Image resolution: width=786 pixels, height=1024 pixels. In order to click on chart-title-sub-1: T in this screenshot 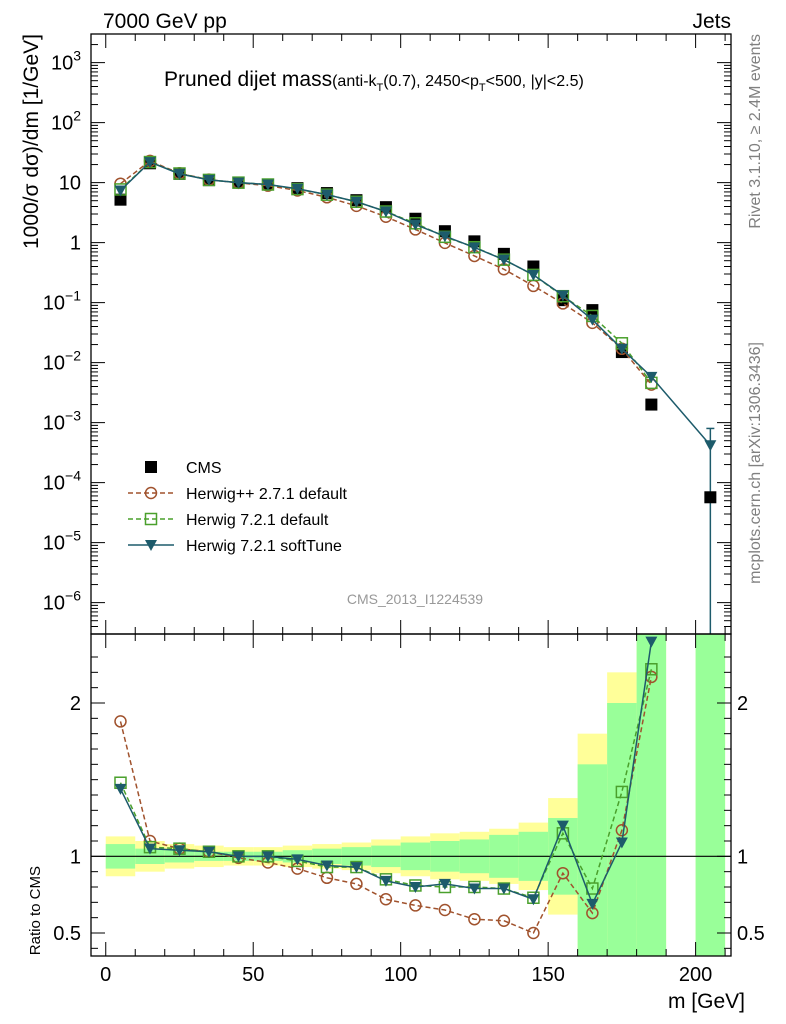, I will do `click(380, 88)`.